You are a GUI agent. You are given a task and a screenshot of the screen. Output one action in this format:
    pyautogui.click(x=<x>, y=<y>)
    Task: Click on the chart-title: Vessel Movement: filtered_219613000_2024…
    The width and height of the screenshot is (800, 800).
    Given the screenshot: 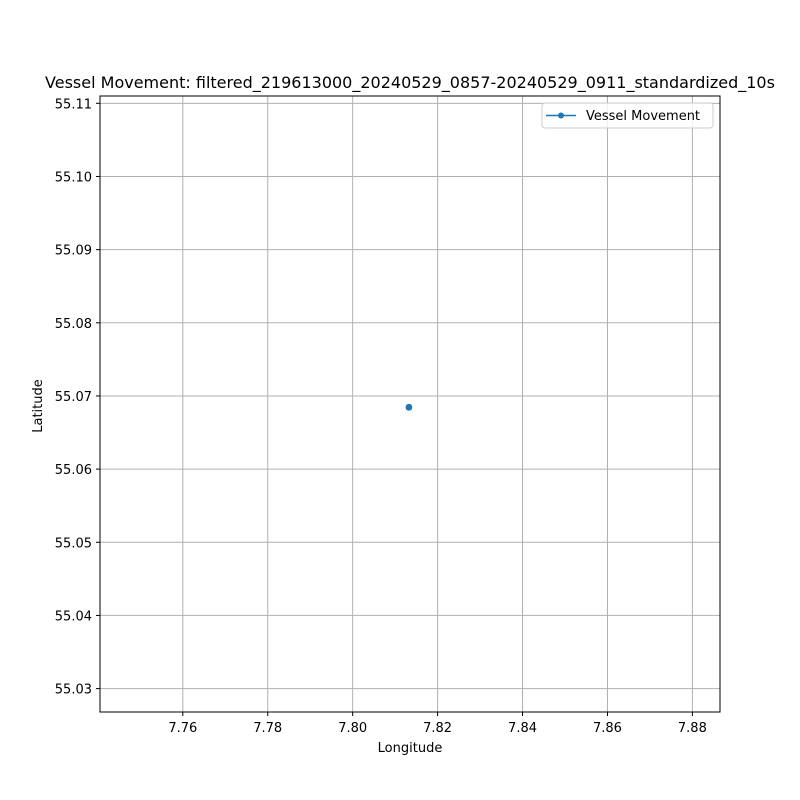 What is the action you would take?
    pyautogui.click(x=410, y=83)
    